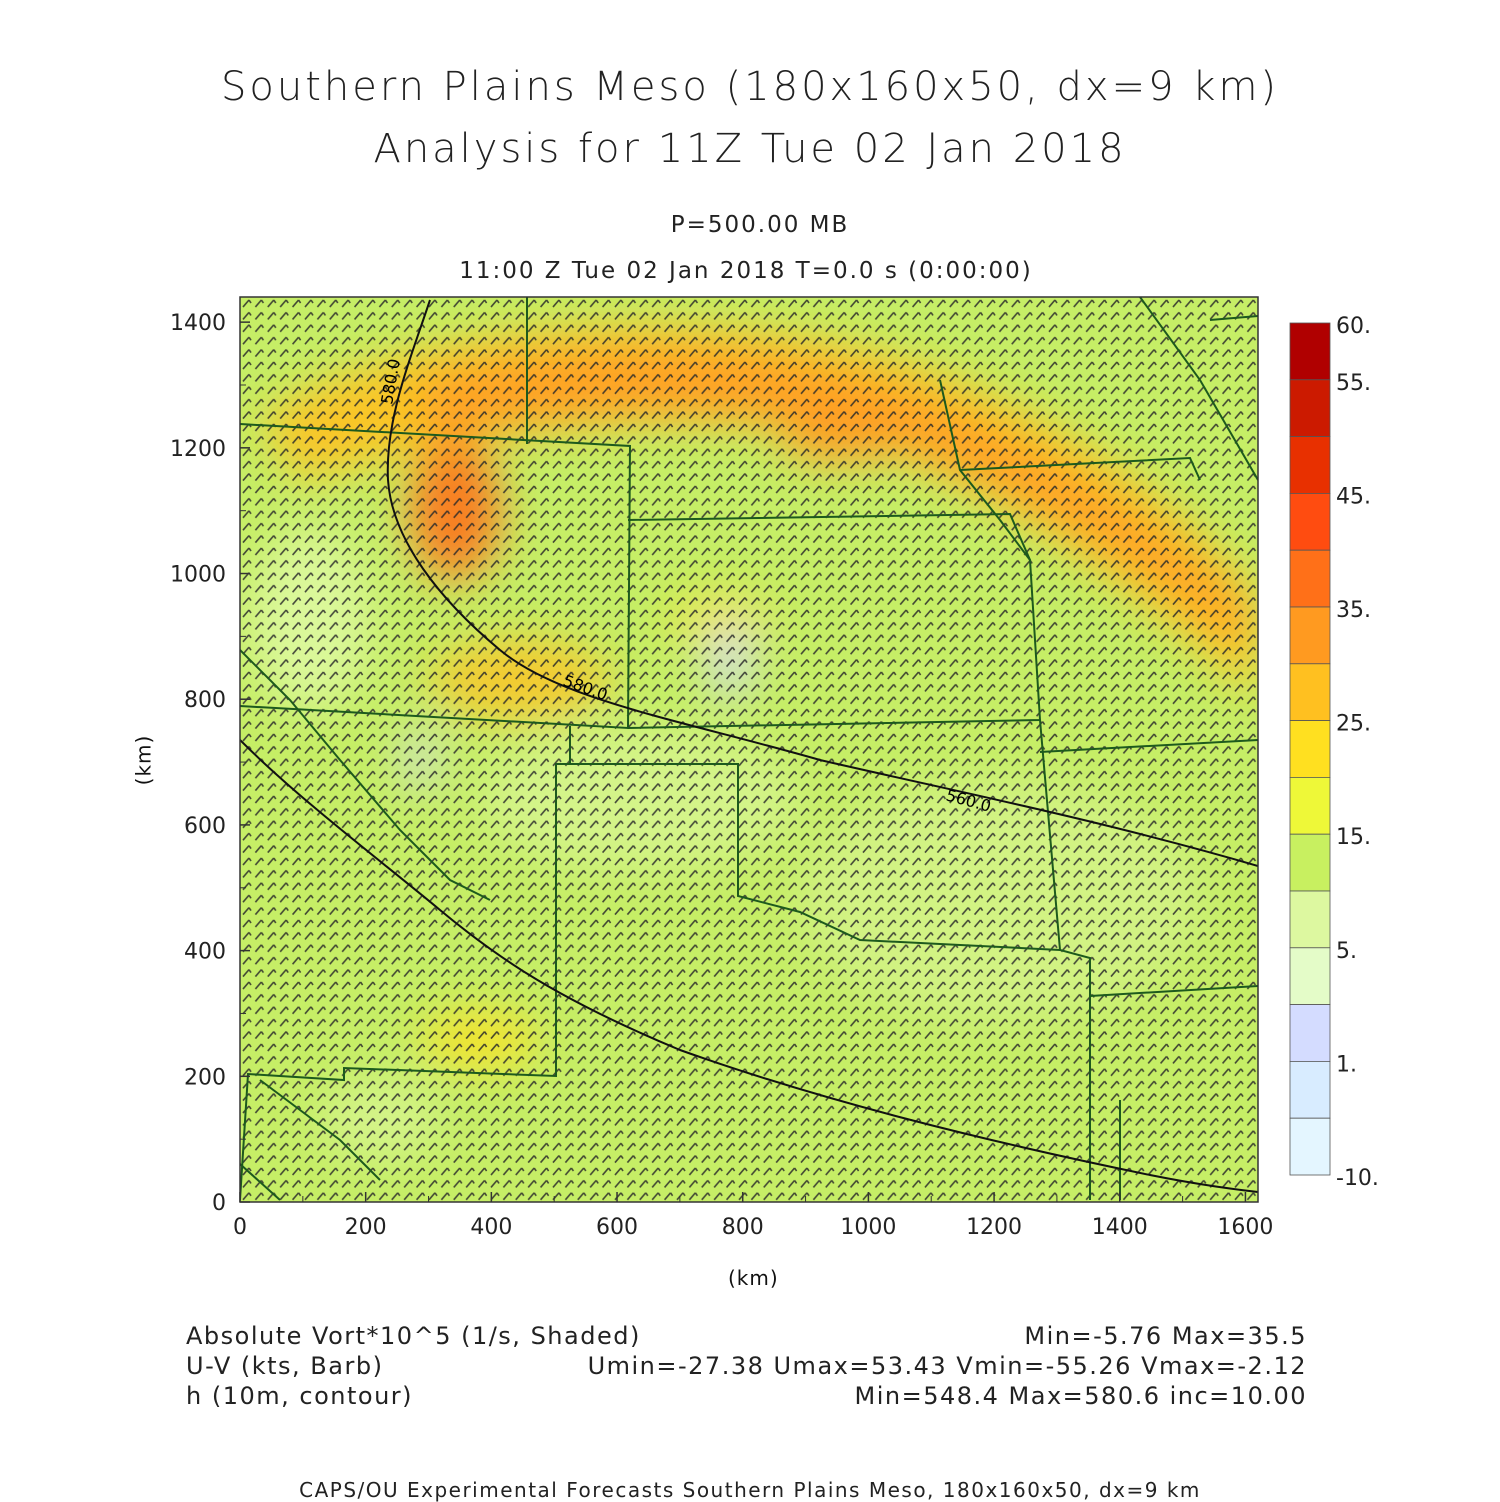  I want to click on x-tick-label: 1000, so click(868, 1227).